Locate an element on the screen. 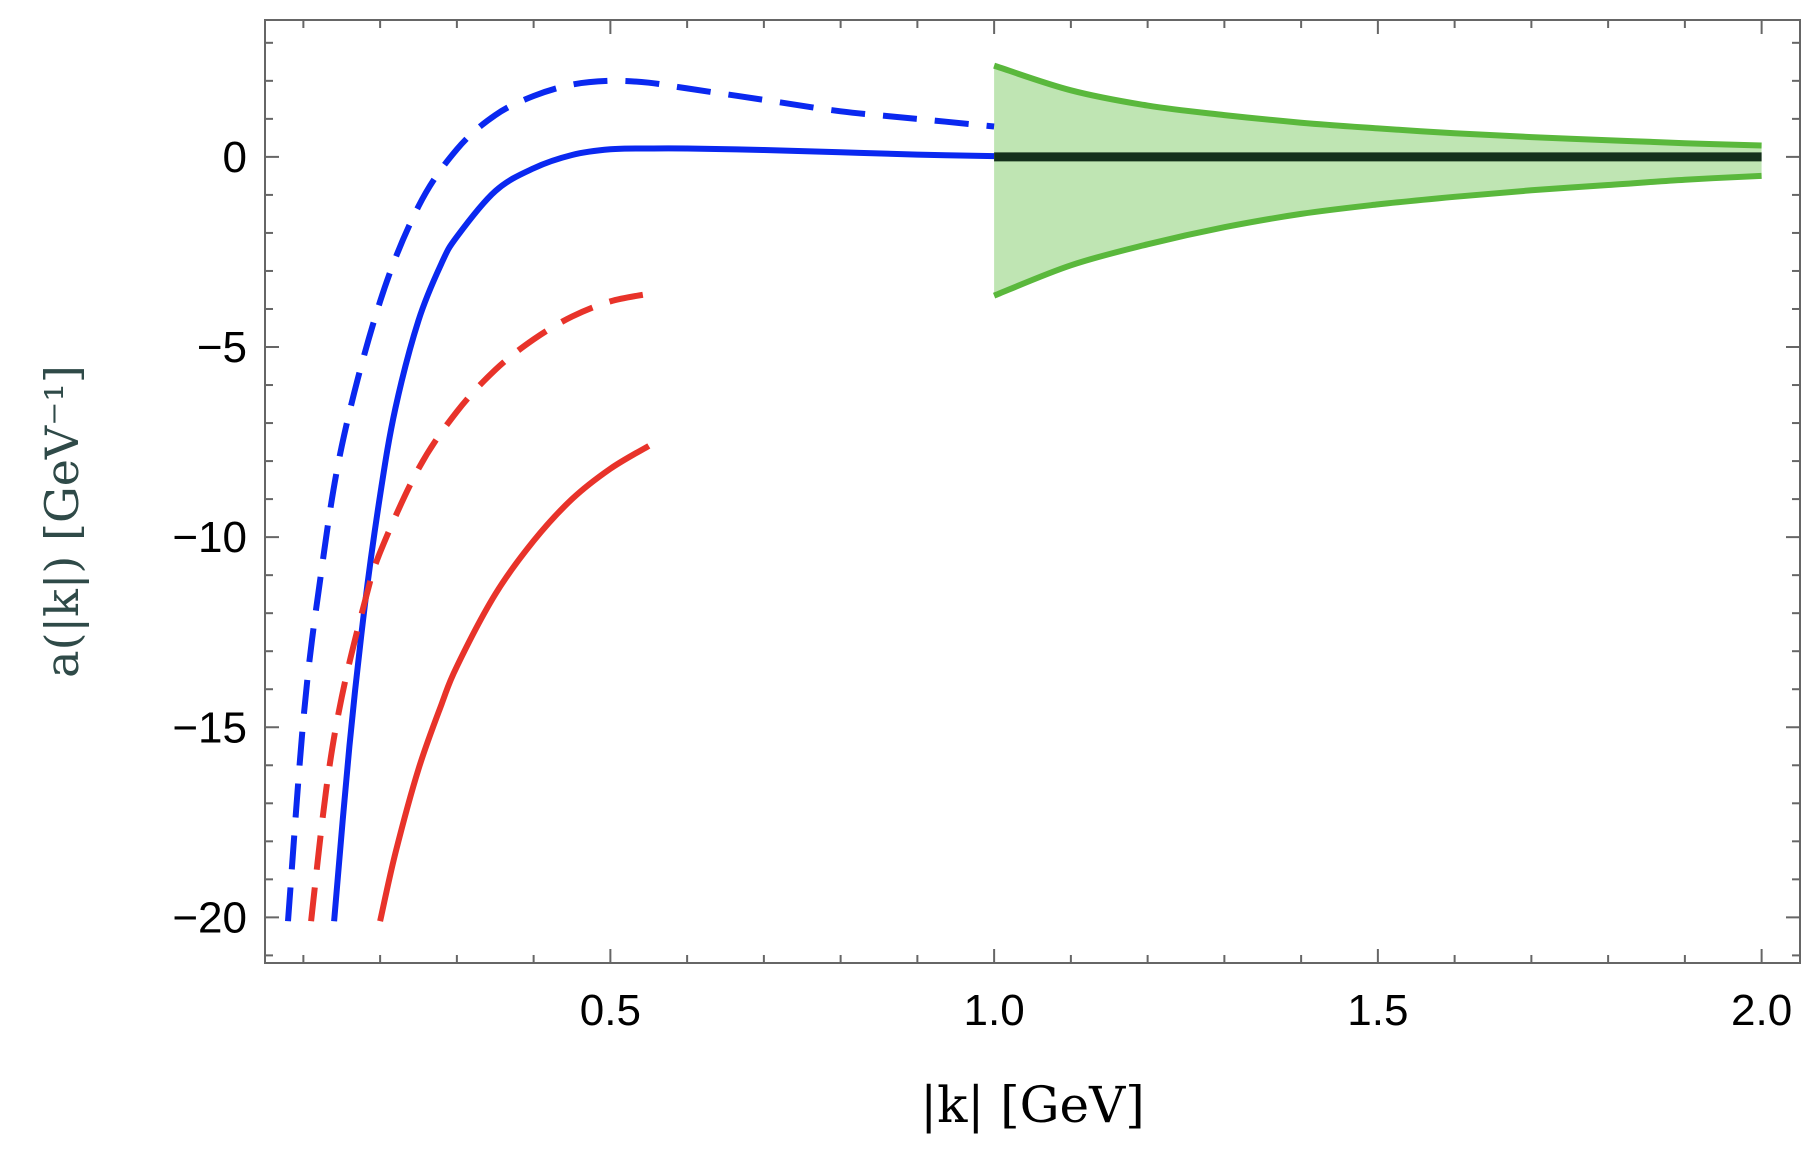  y-tick-label: −15 is located at coordinates (209, 727).